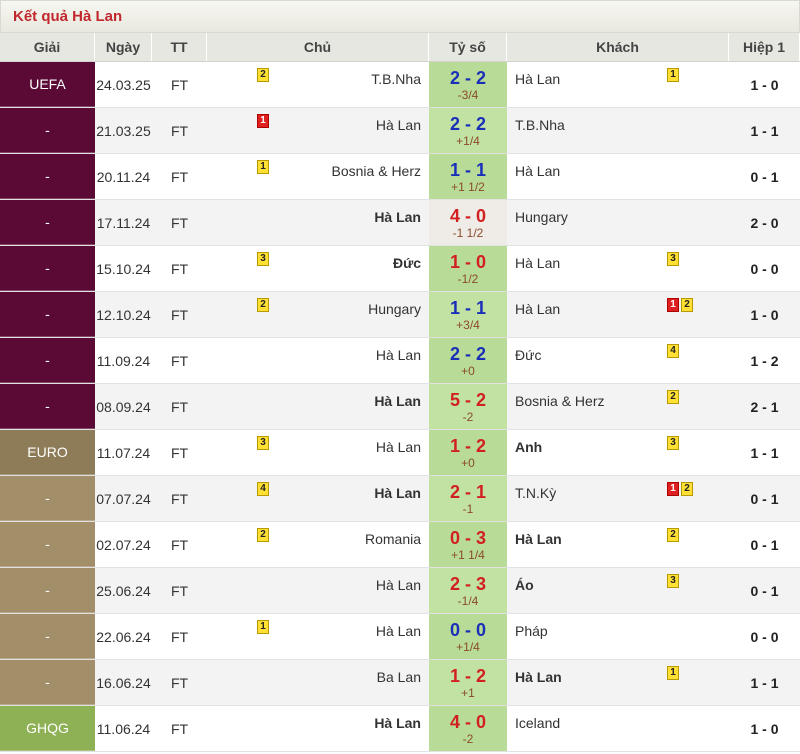  Describe the element at coordinates (376, 170) in the screenshot. I see `home-team-name: Bosnia & Herz` at that location.